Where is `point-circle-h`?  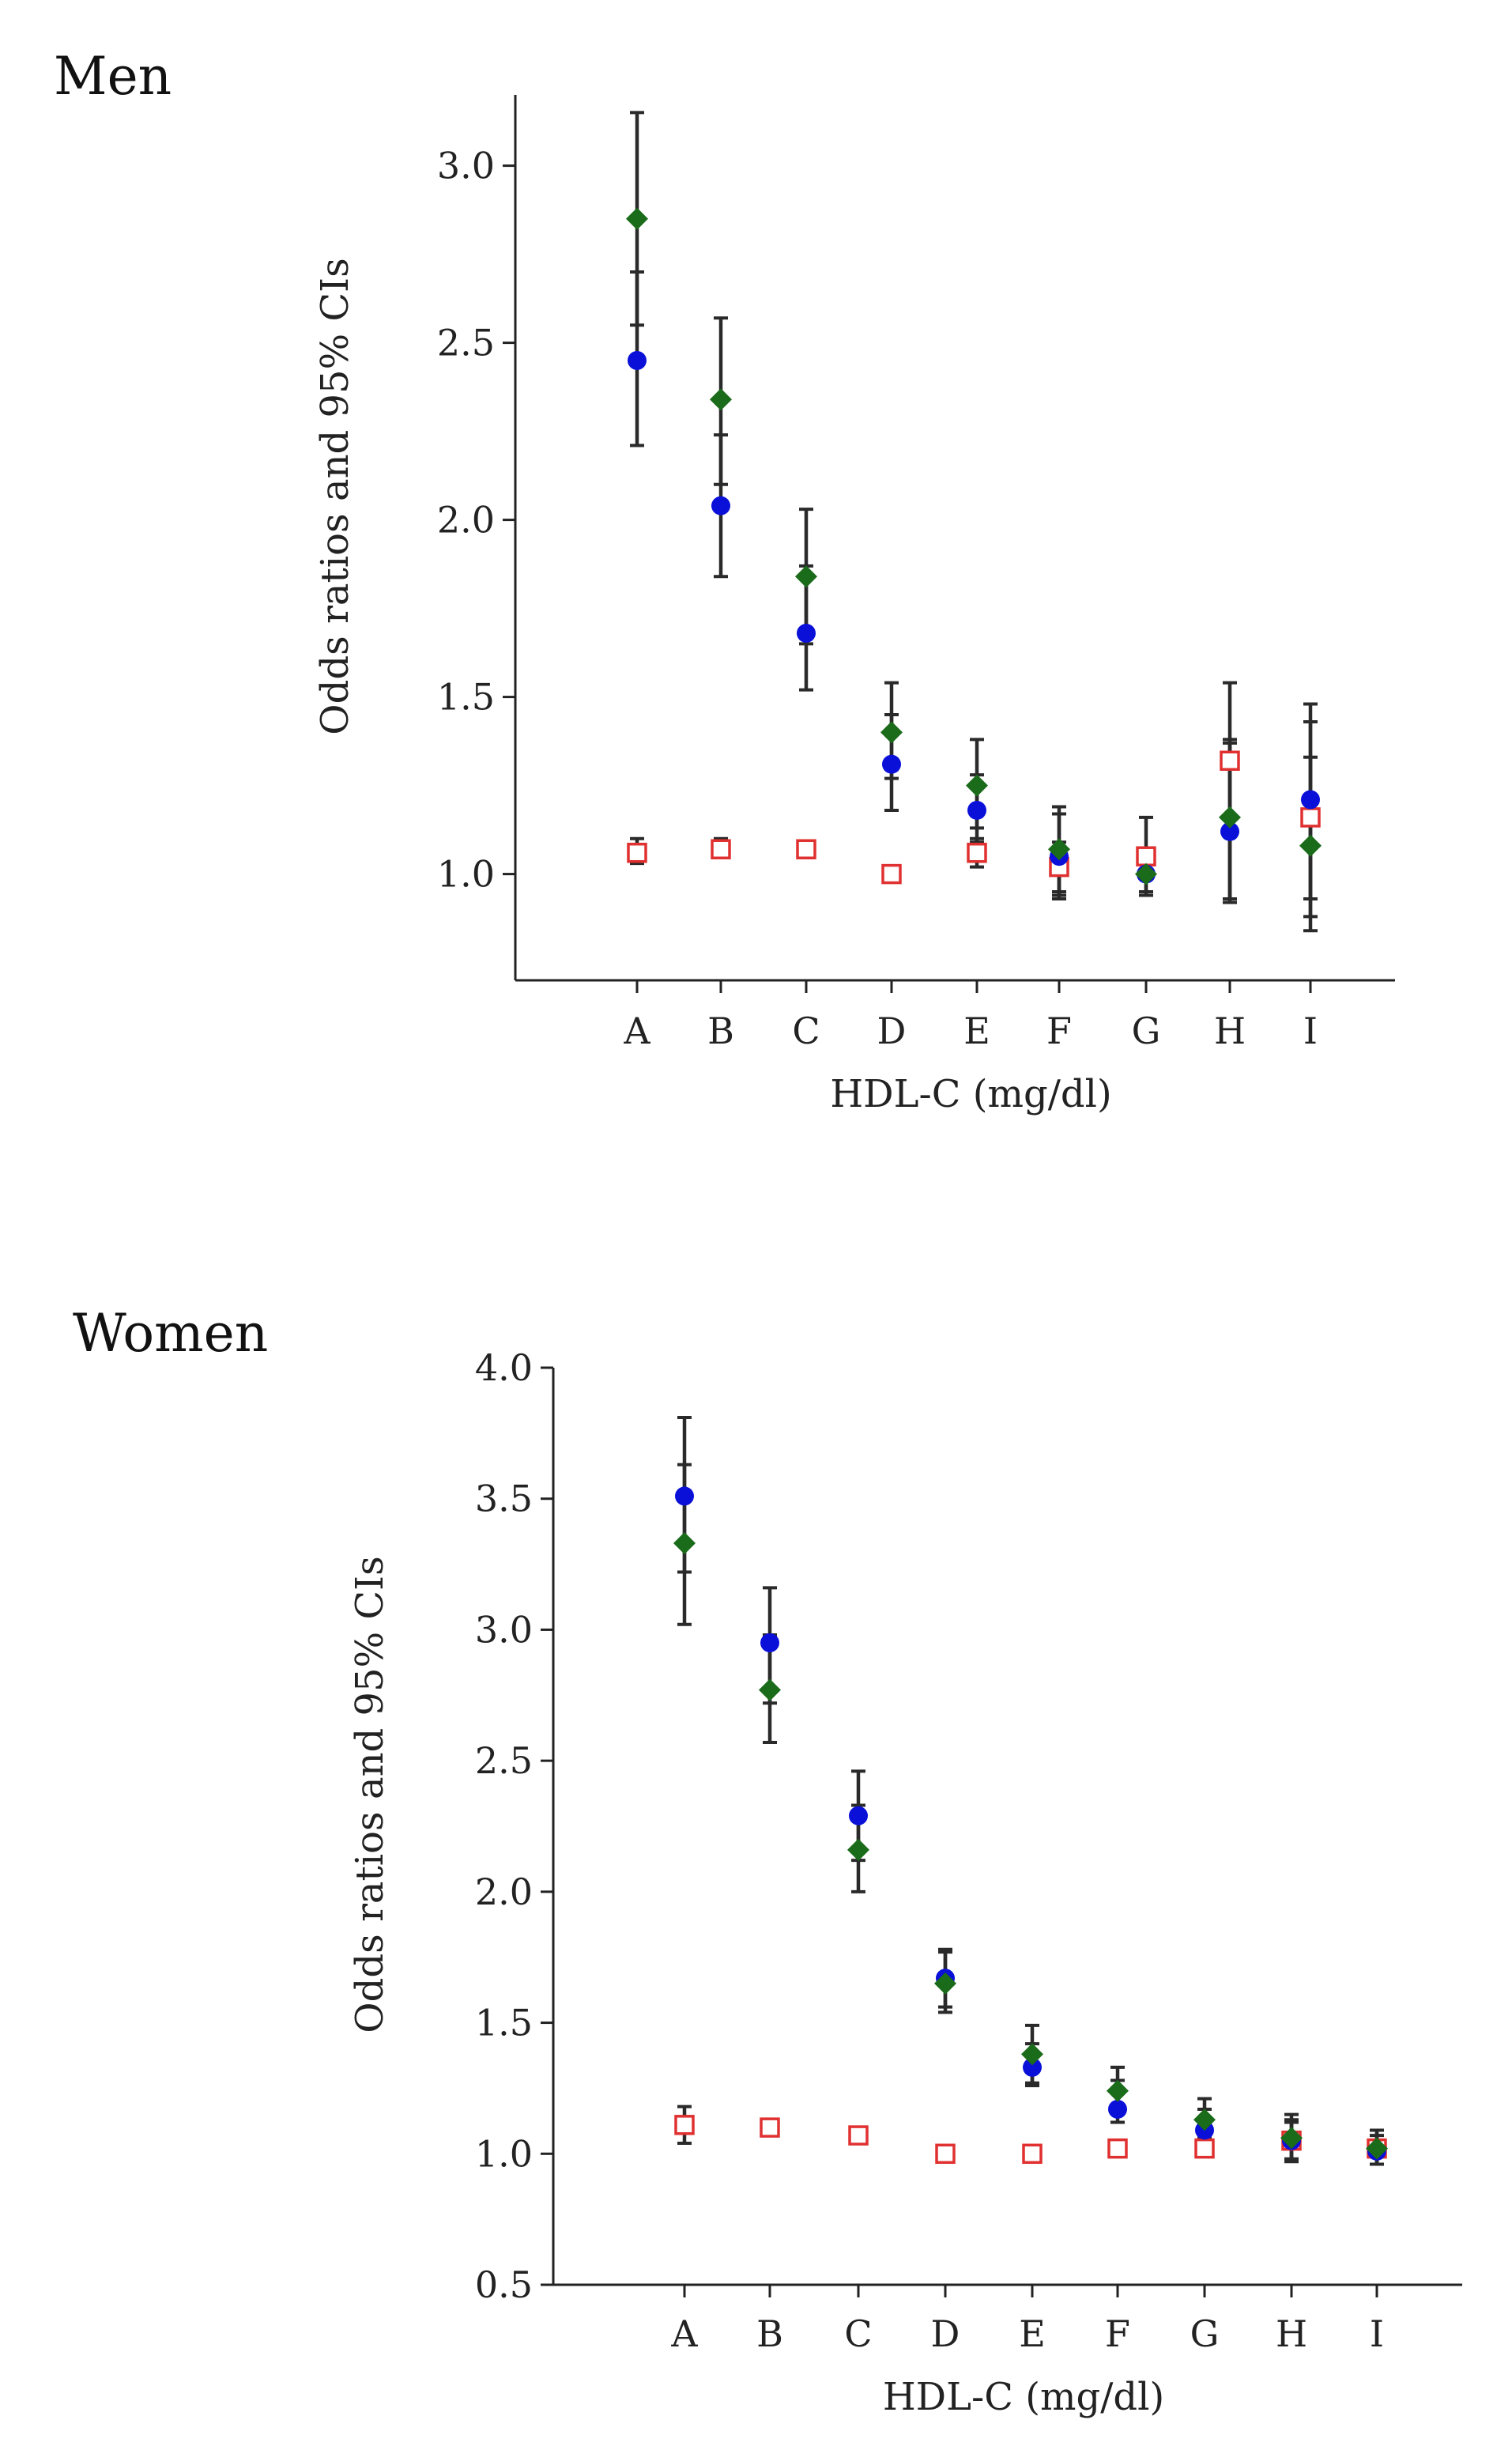
point-circle-h is located at coordinates (1229, 831).